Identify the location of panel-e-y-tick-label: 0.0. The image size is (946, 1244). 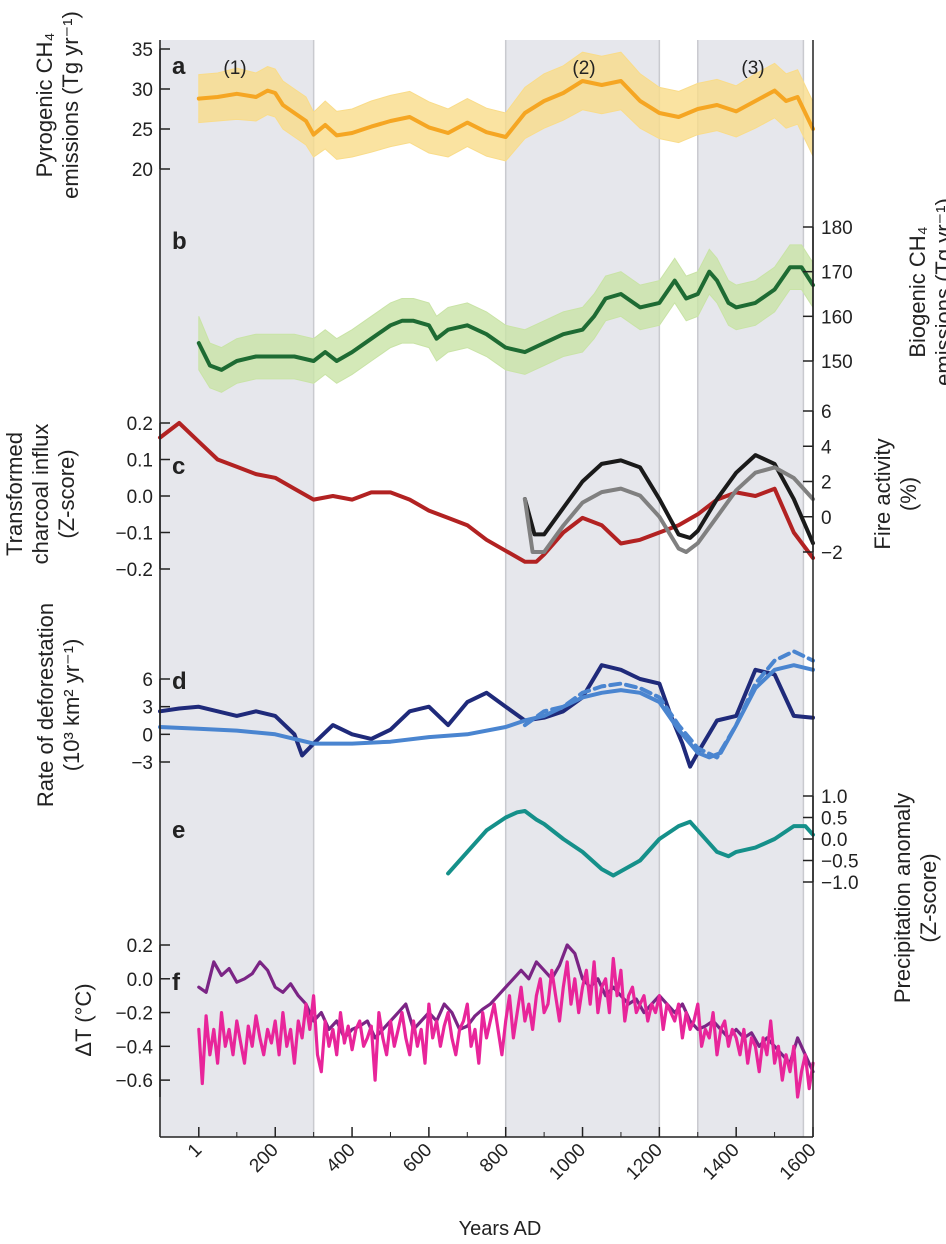
(834, 840).